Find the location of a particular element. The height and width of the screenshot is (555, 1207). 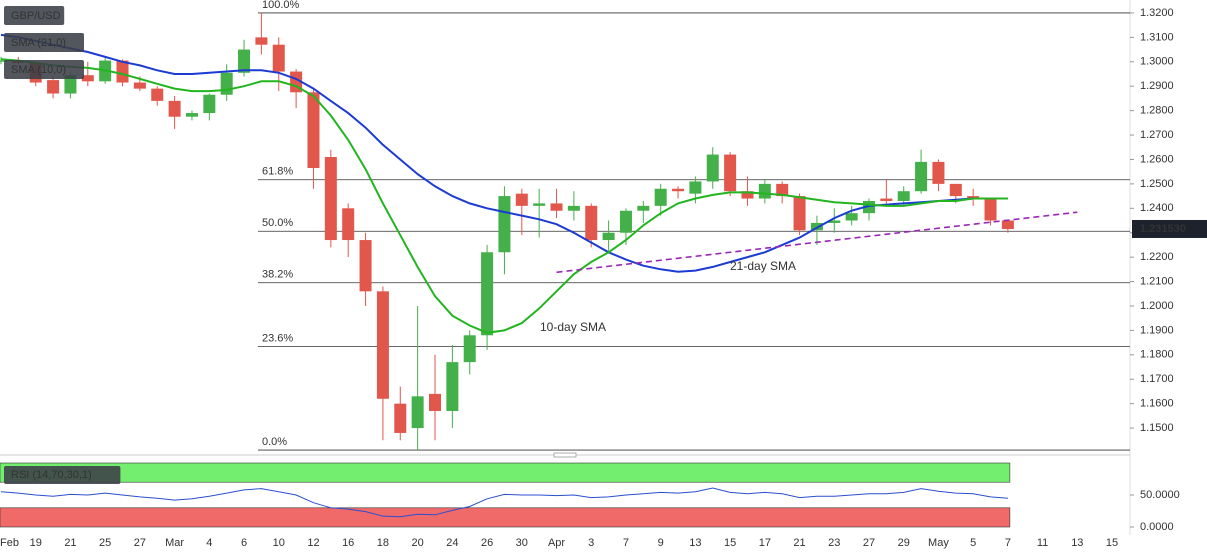

fib-label: 38.2% is located at coordinates (277, 275).